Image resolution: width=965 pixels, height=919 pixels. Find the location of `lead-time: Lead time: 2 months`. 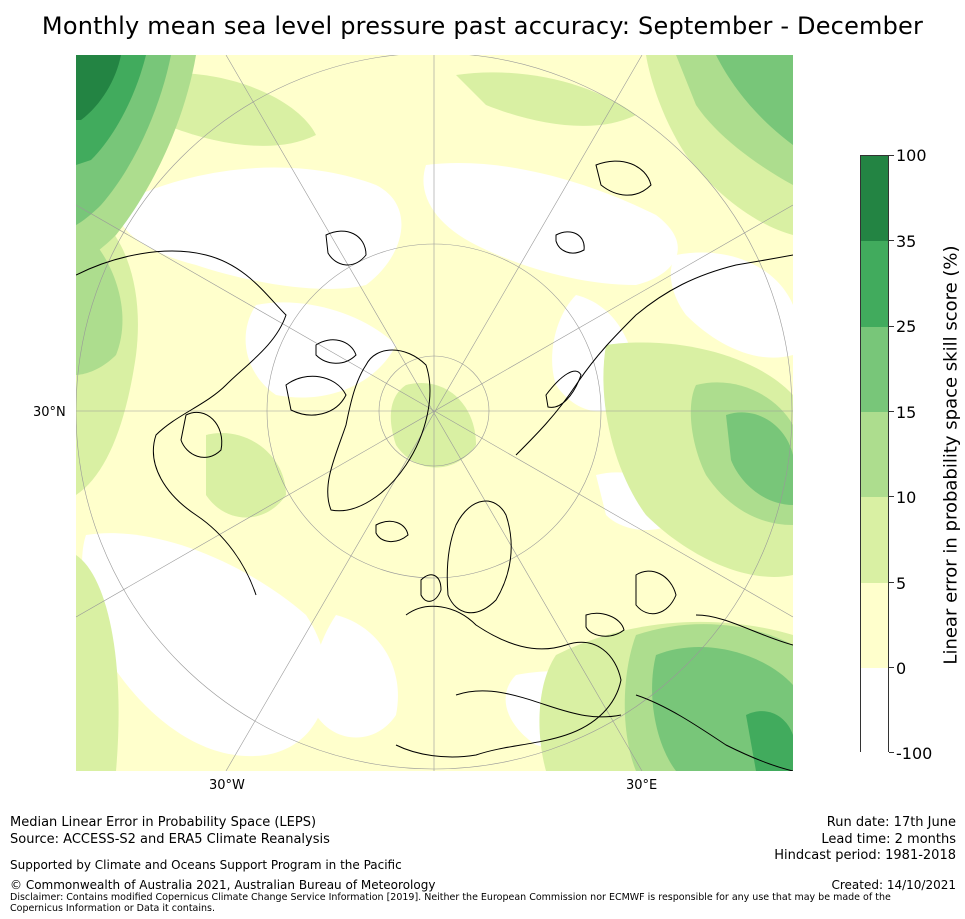

lead-time: Lead time: 2 months is located at coordinates (888, 839).